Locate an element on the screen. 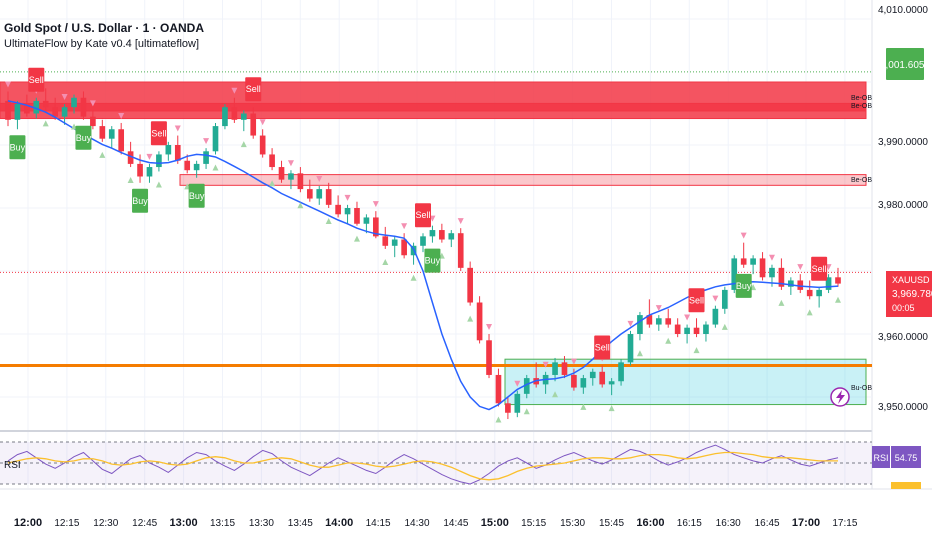 This screenshot has width=932, height=555. rsi-ma-badge is located at coordinates (906, 485).